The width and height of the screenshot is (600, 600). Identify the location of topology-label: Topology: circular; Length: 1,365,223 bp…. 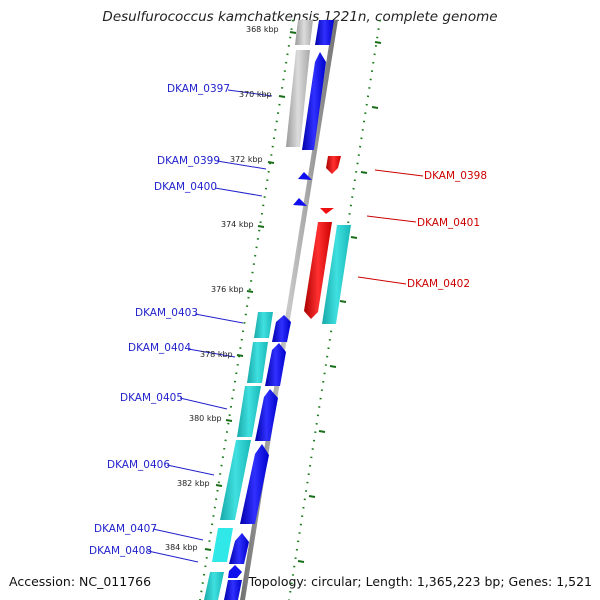
(420, 581).